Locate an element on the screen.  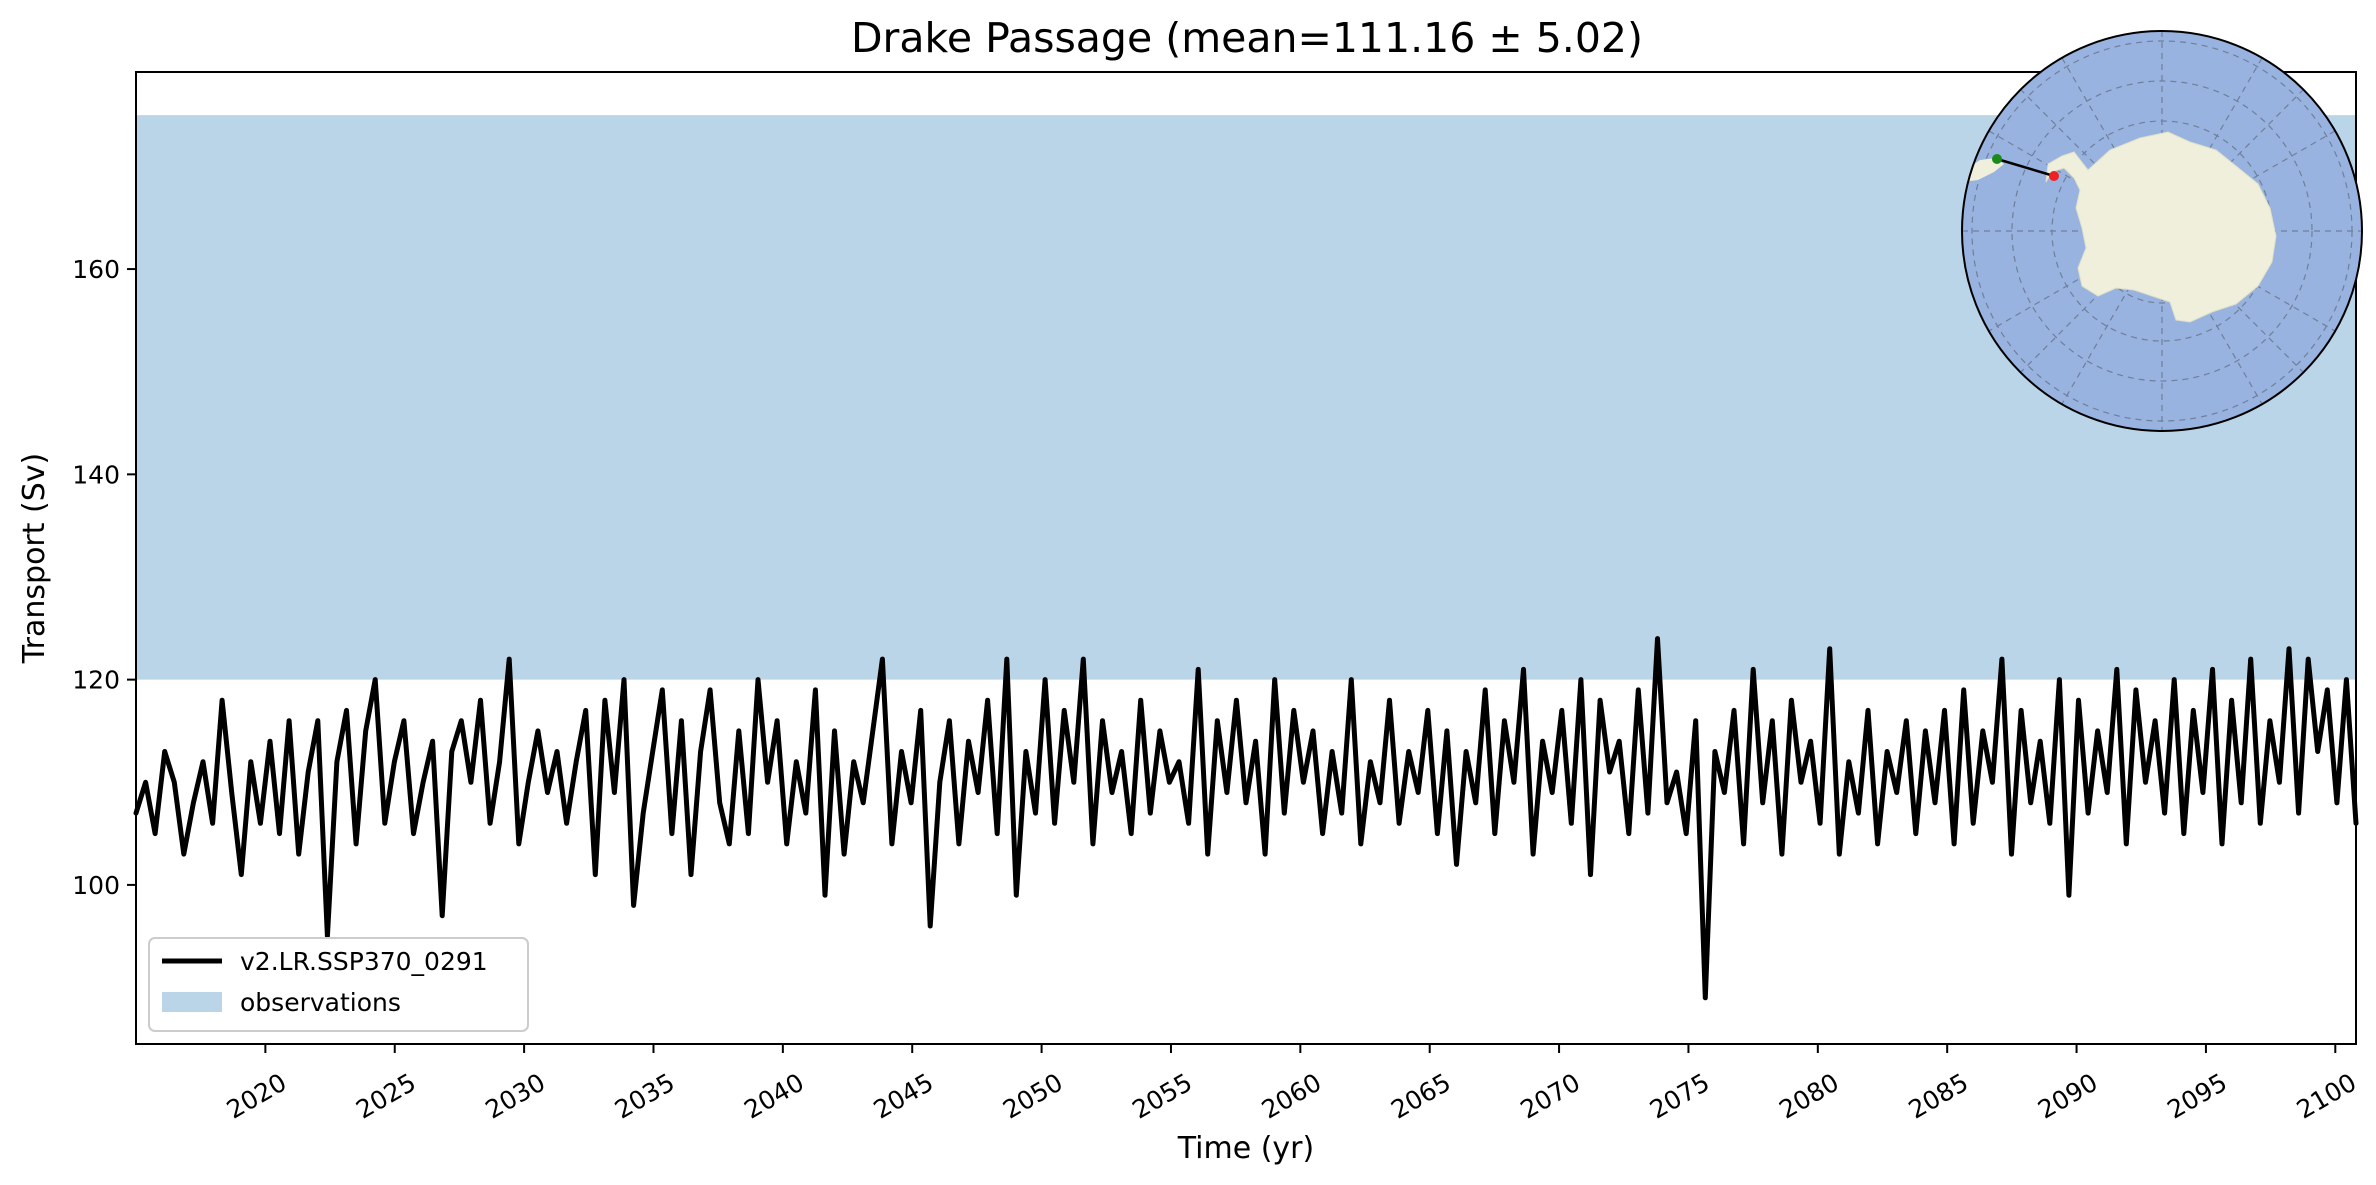
legend: v2.LR.SSP370_0291 observations is located at coordinates (338, 984).